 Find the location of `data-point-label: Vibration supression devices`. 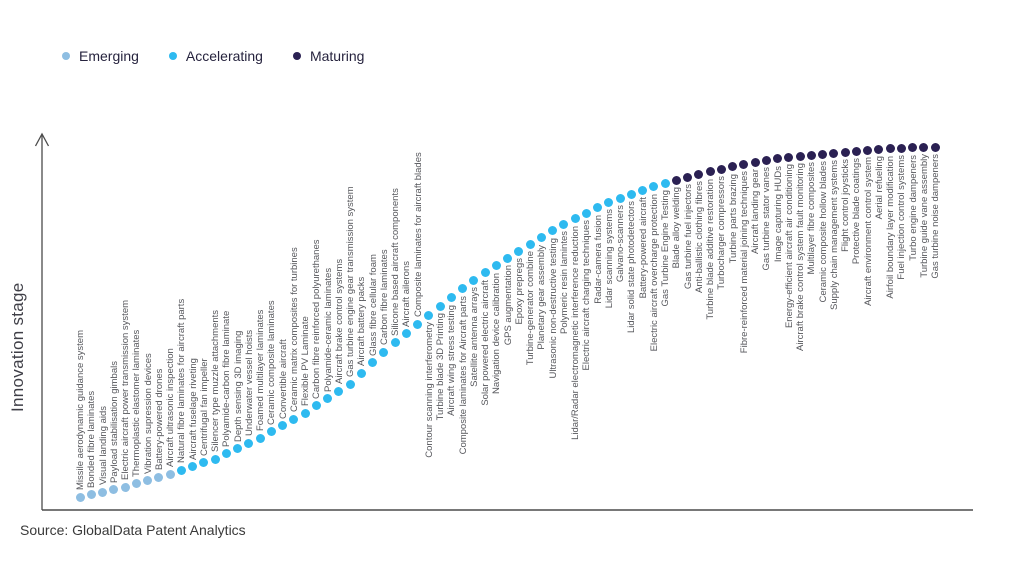

data-point-label: Vibration supression devices is located at coordinates (148, 413).